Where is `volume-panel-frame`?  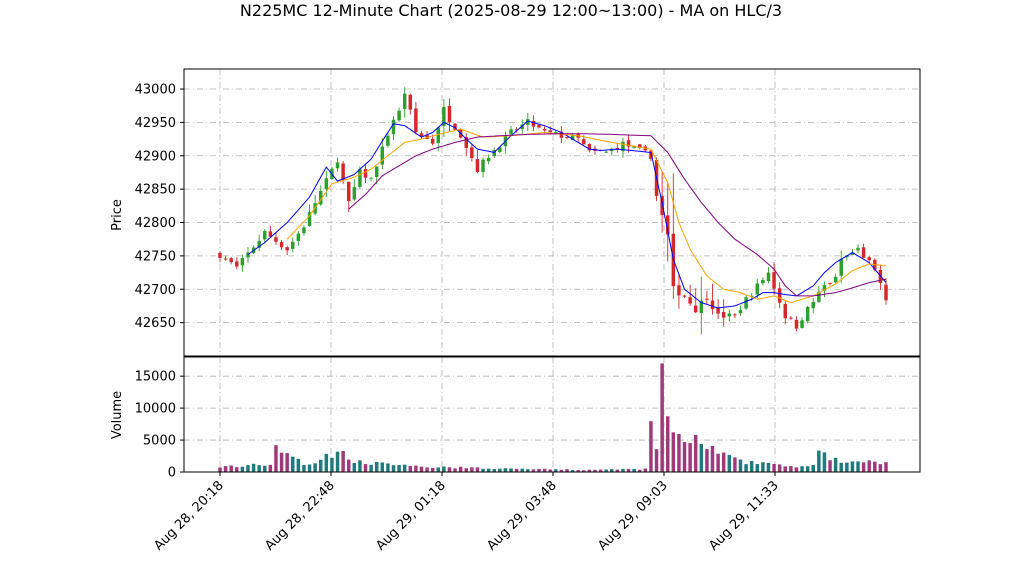 volume-panel-frame is located at coordinates (552, 414).